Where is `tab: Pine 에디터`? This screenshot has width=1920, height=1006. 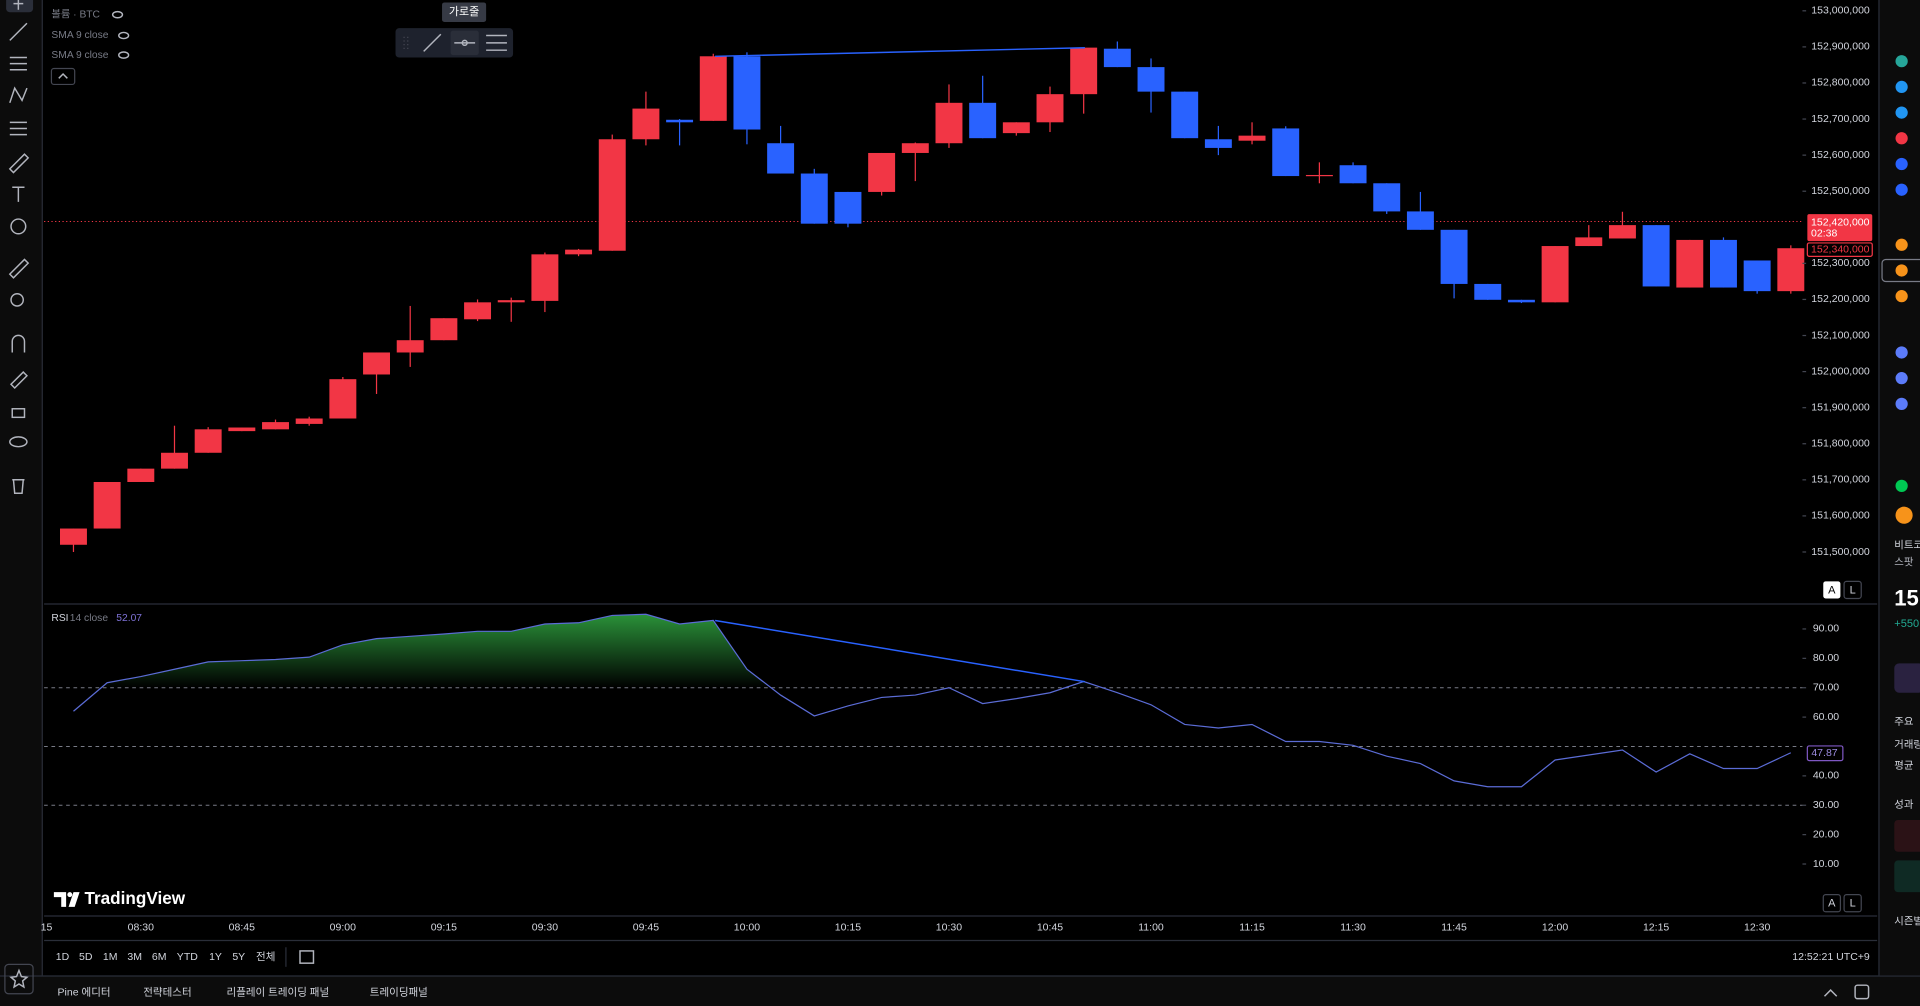 tab: Pine 에디터 is located at coordinates (84, 992).